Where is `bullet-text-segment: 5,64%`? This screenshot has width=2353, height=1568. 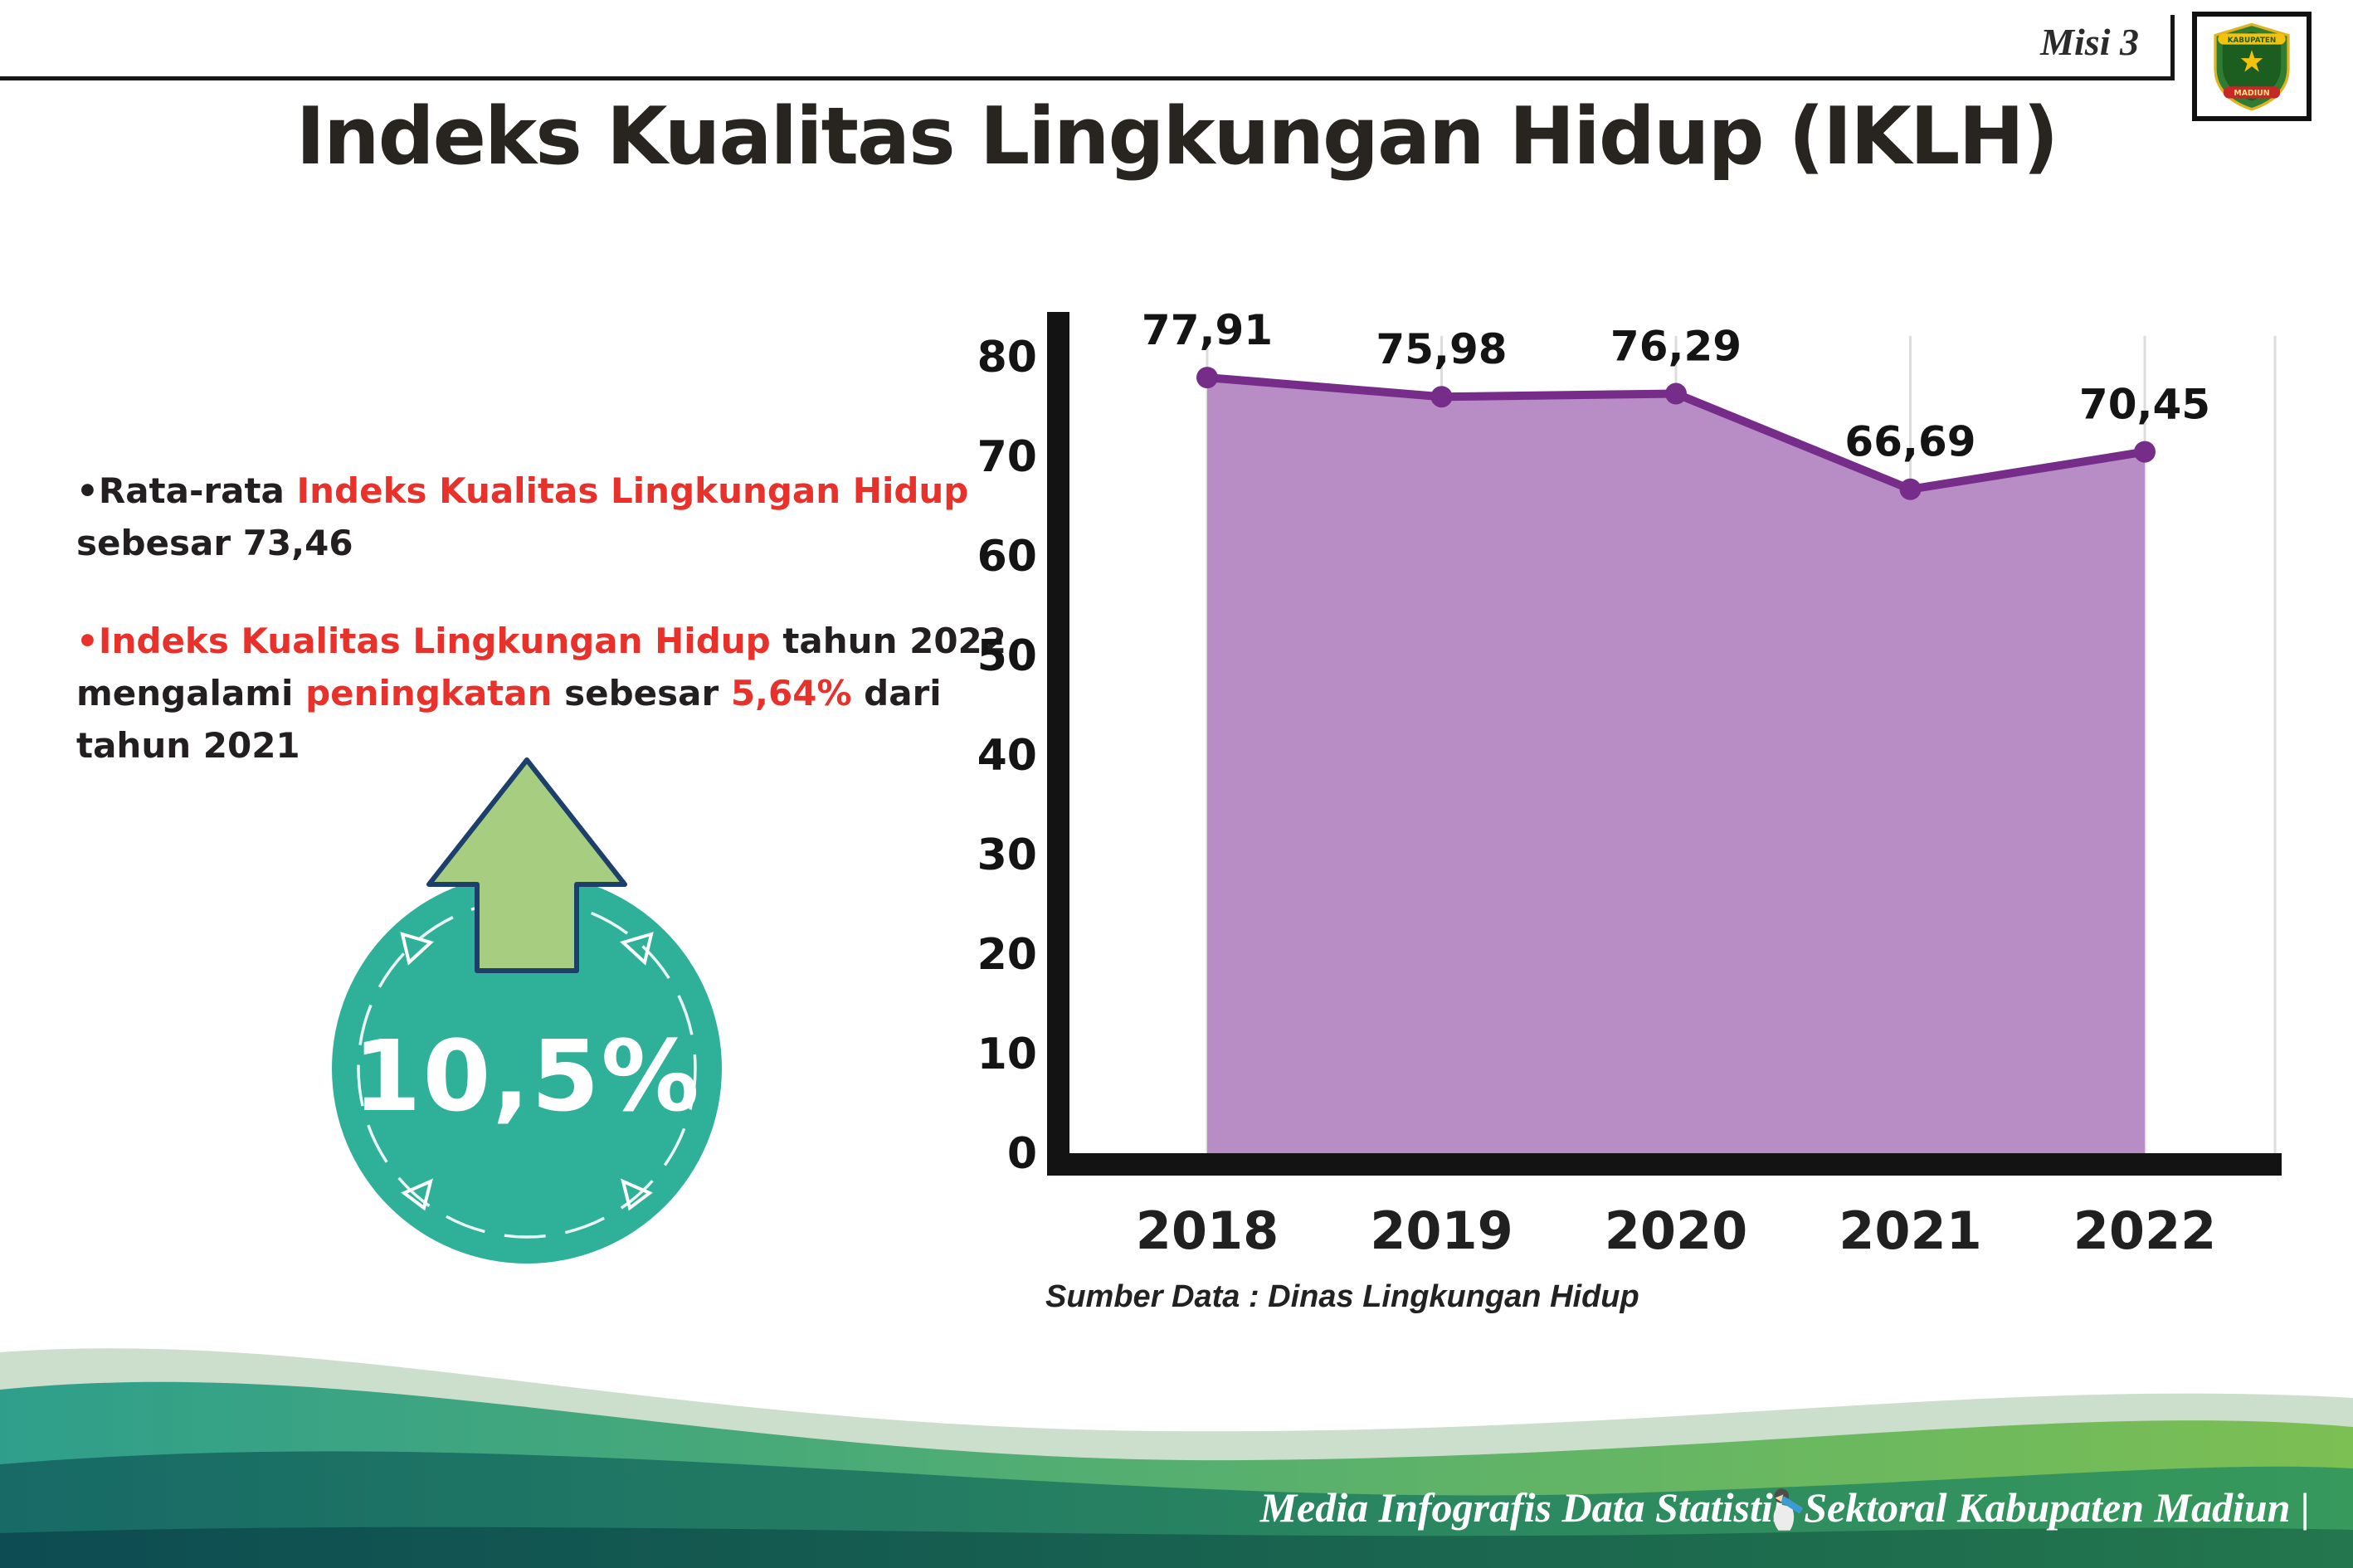
bullet-text-segment: 5,64% is located at coordinates (791, 693).